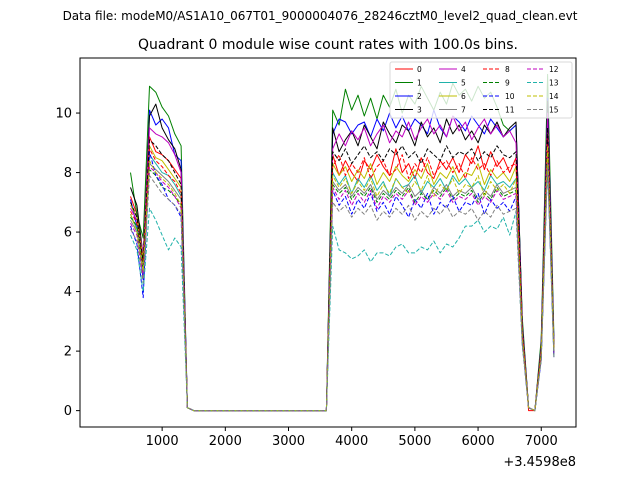 The height and width of the screenshot is (484, 640). Describe the element at coordinates (414, 441) in the screenshot. I see `x-tick-label: 5000` at that location.